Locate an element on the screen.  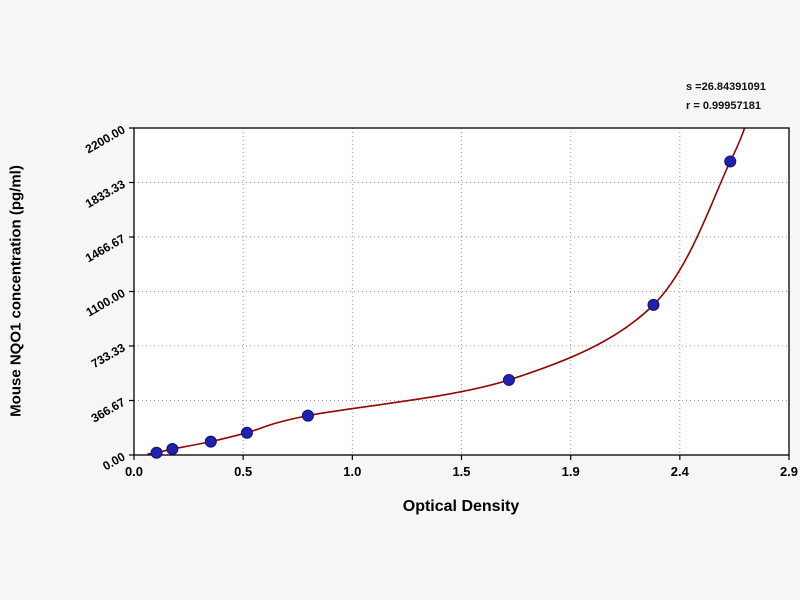
svg-text: 733.33 is located at coordinates (108, 355).